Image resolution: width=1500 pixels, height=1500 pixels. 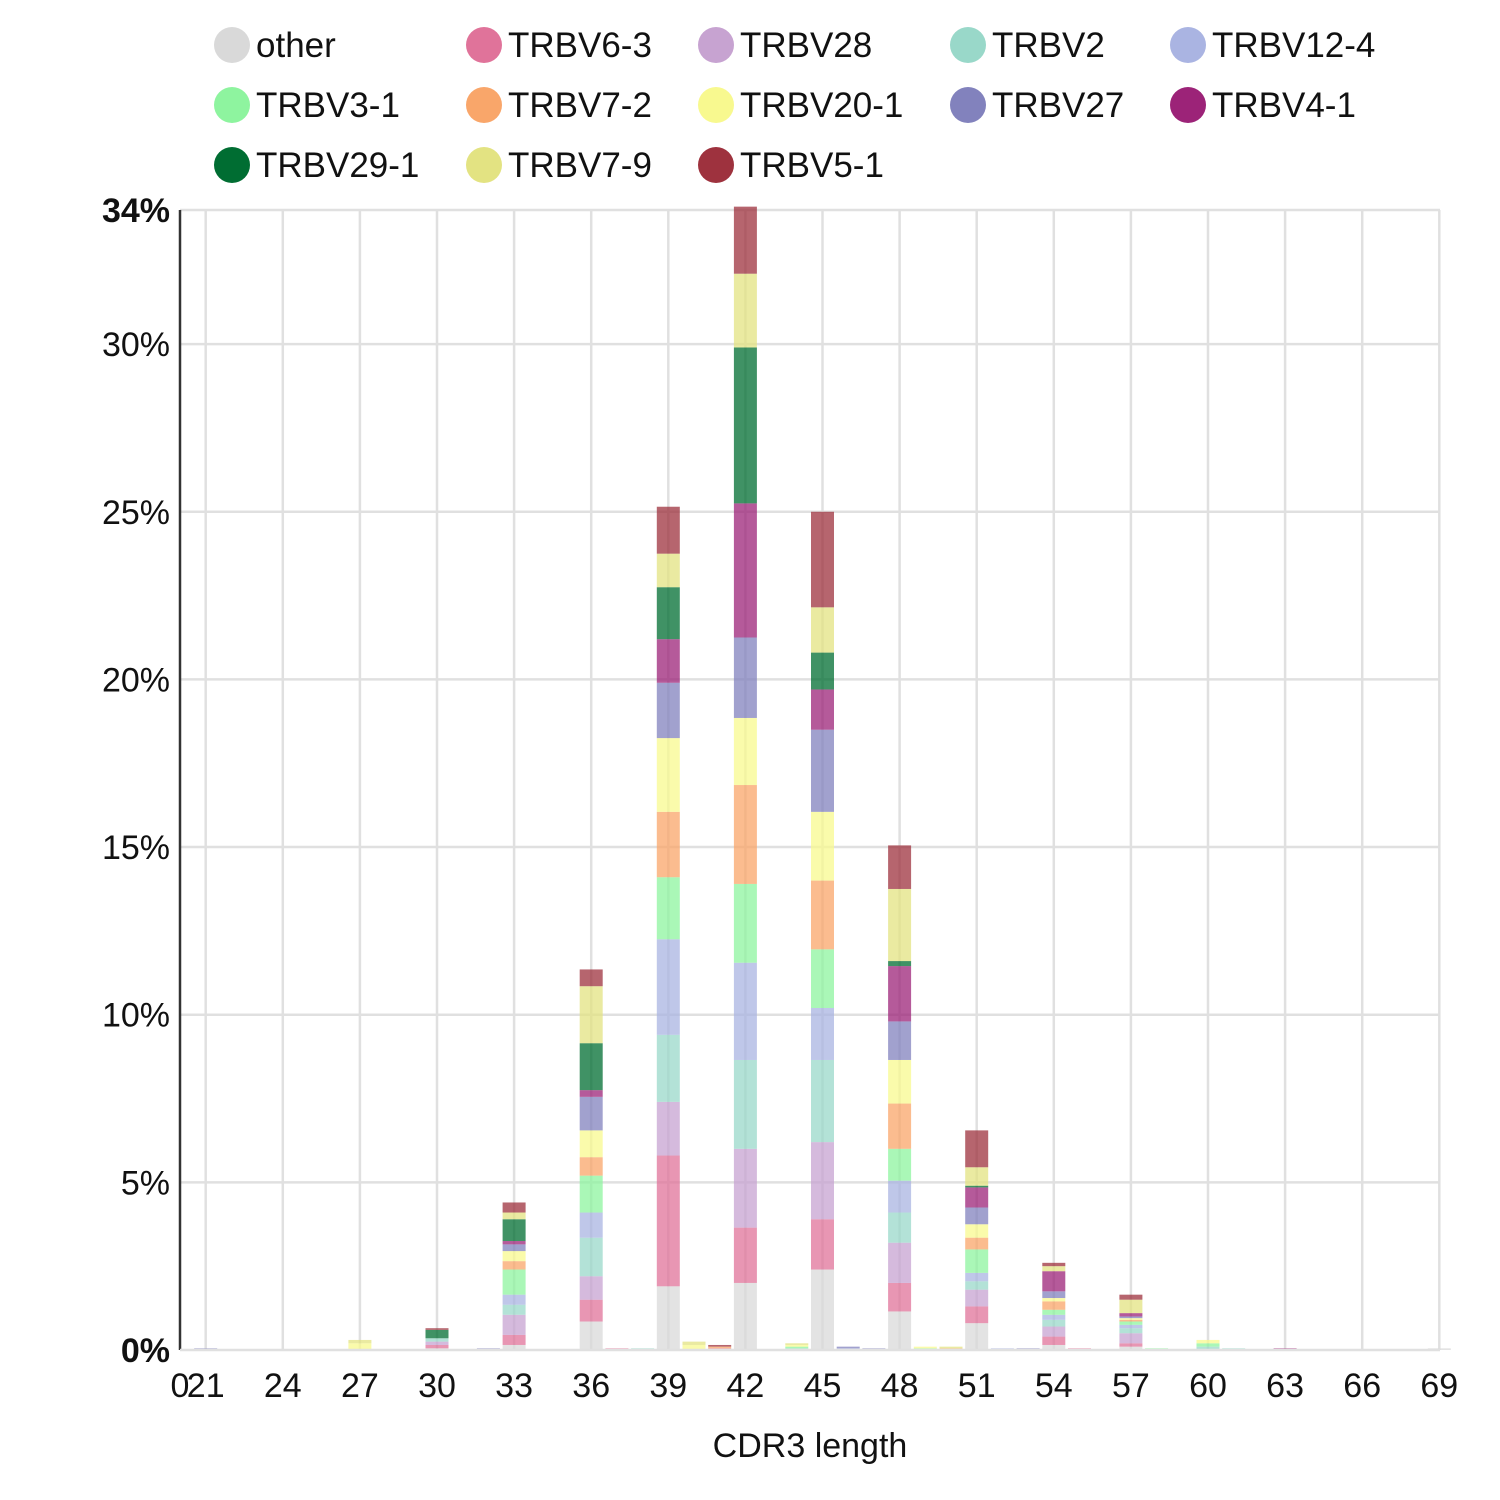 What do you see at coordinates (815, 1386) in the screenshot?
I see `x-tick-labels: 021 24 27 30 33 36 39 42 45 48 51 54 57 60 63 66 69` at bounding box center [815, 1386].